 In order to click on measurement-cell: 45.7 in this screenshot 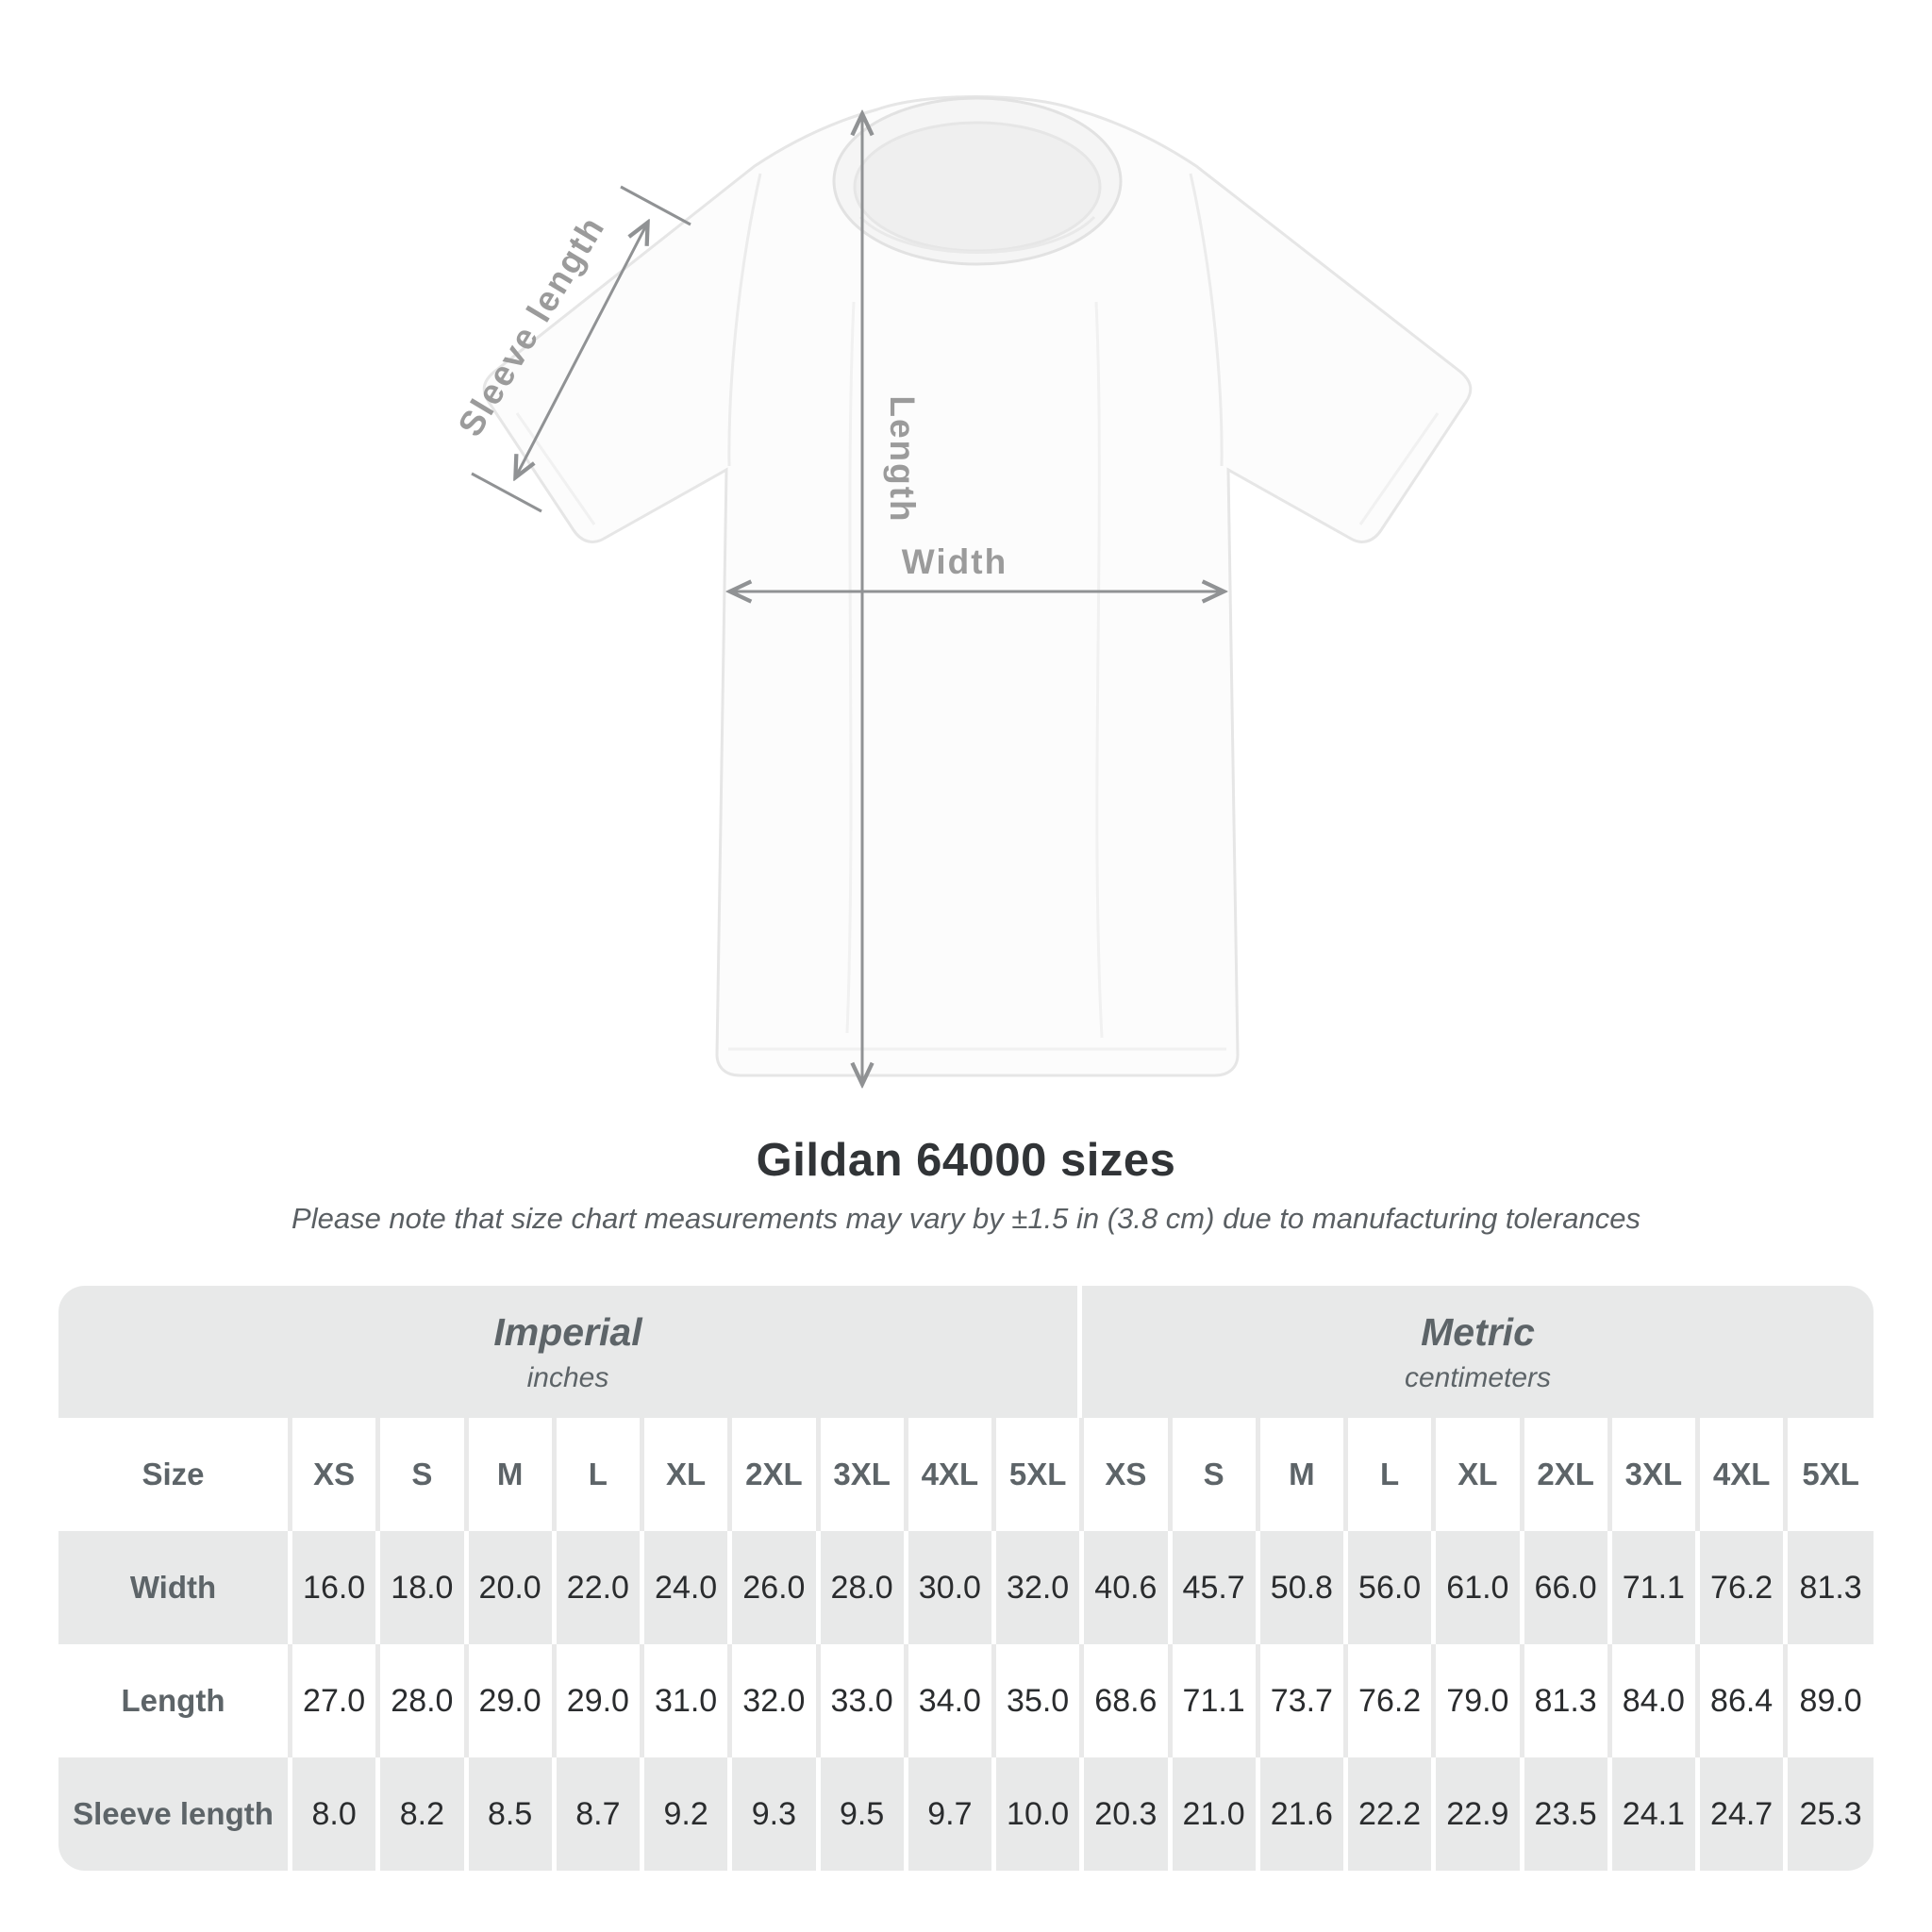, I will do `click(1212, 1588)`.